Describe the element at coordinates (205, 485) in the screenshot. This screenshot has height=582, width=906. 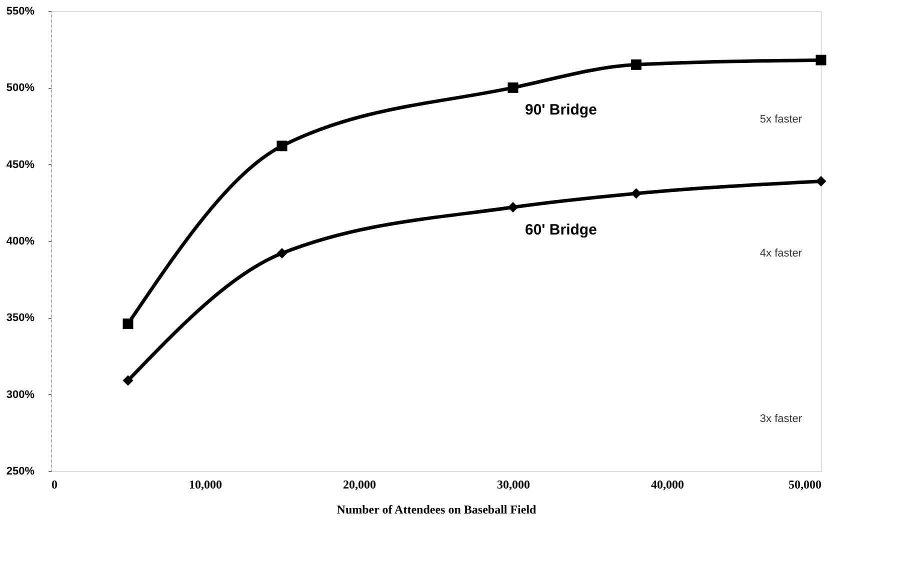
I see `x-tick-label: 10,000` at that location.